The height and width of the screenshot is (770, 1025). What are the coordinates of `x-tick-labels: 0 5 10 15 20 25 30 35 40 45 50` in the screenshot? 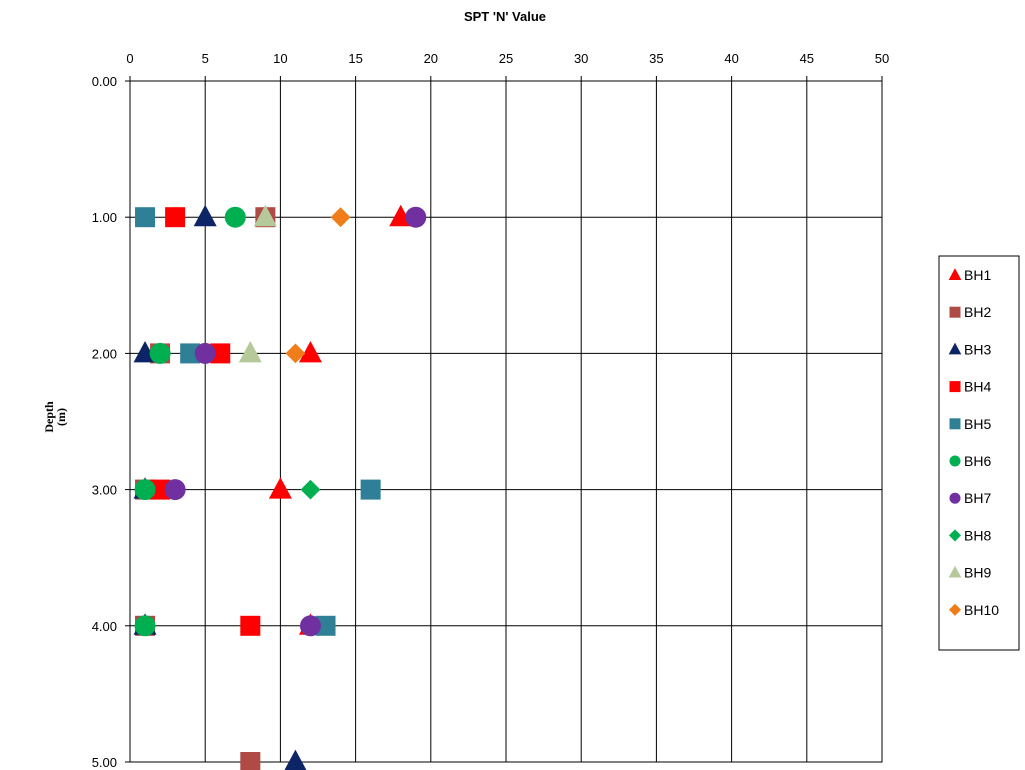 It's located at (507, 58).